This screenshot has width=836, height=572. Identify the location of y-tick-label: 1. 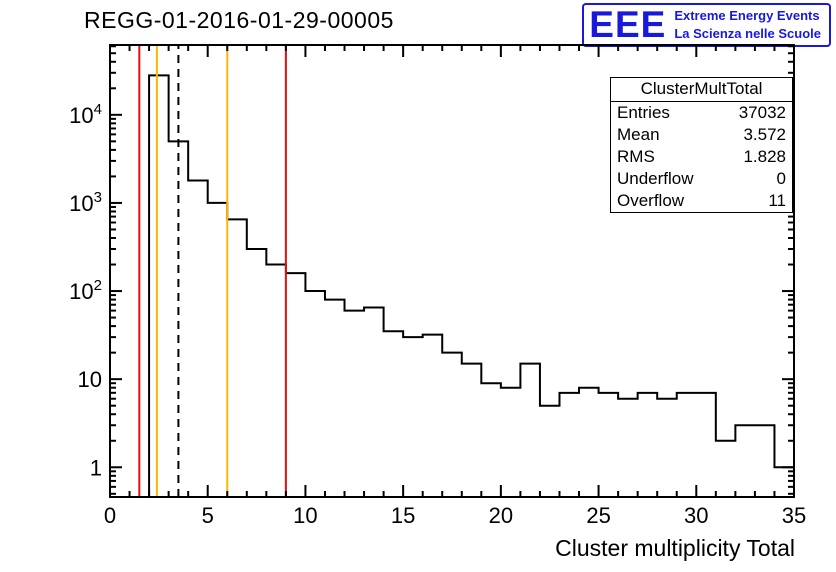
(96, 467).